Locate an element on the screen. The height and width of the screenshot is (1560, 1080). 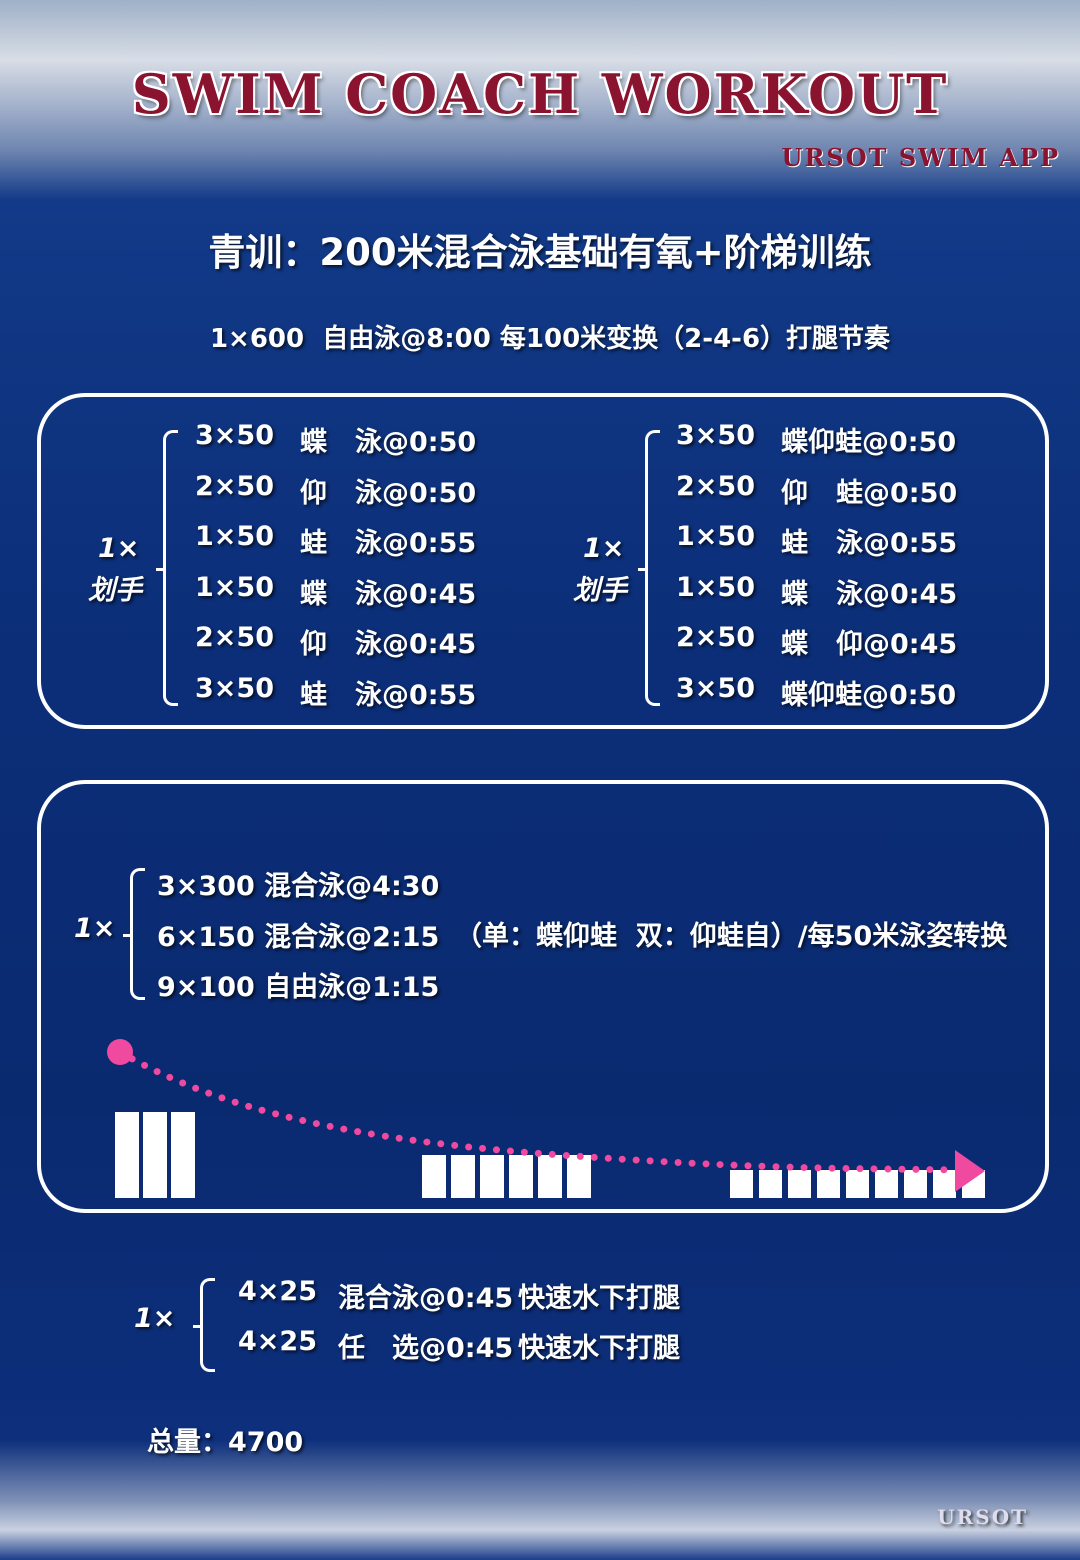
arrow is located at coordinates (970, 1171).